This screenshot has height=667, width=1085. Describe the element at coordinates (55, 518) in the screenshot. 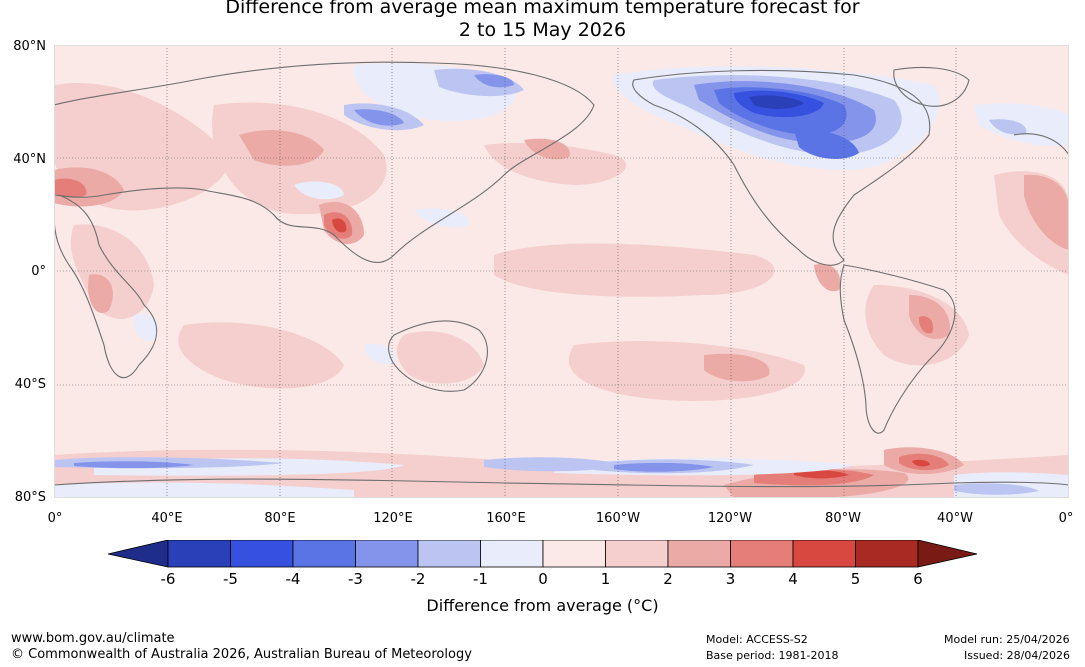

I see `lon-label-0: 0°` at that location.